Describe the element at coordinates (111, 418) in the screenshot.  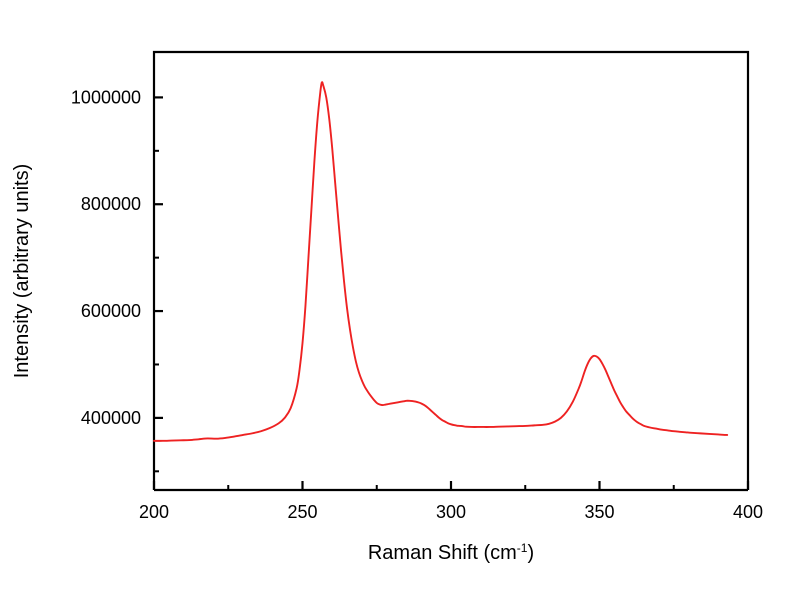
I see `y-tick-label: 400000` at that location.